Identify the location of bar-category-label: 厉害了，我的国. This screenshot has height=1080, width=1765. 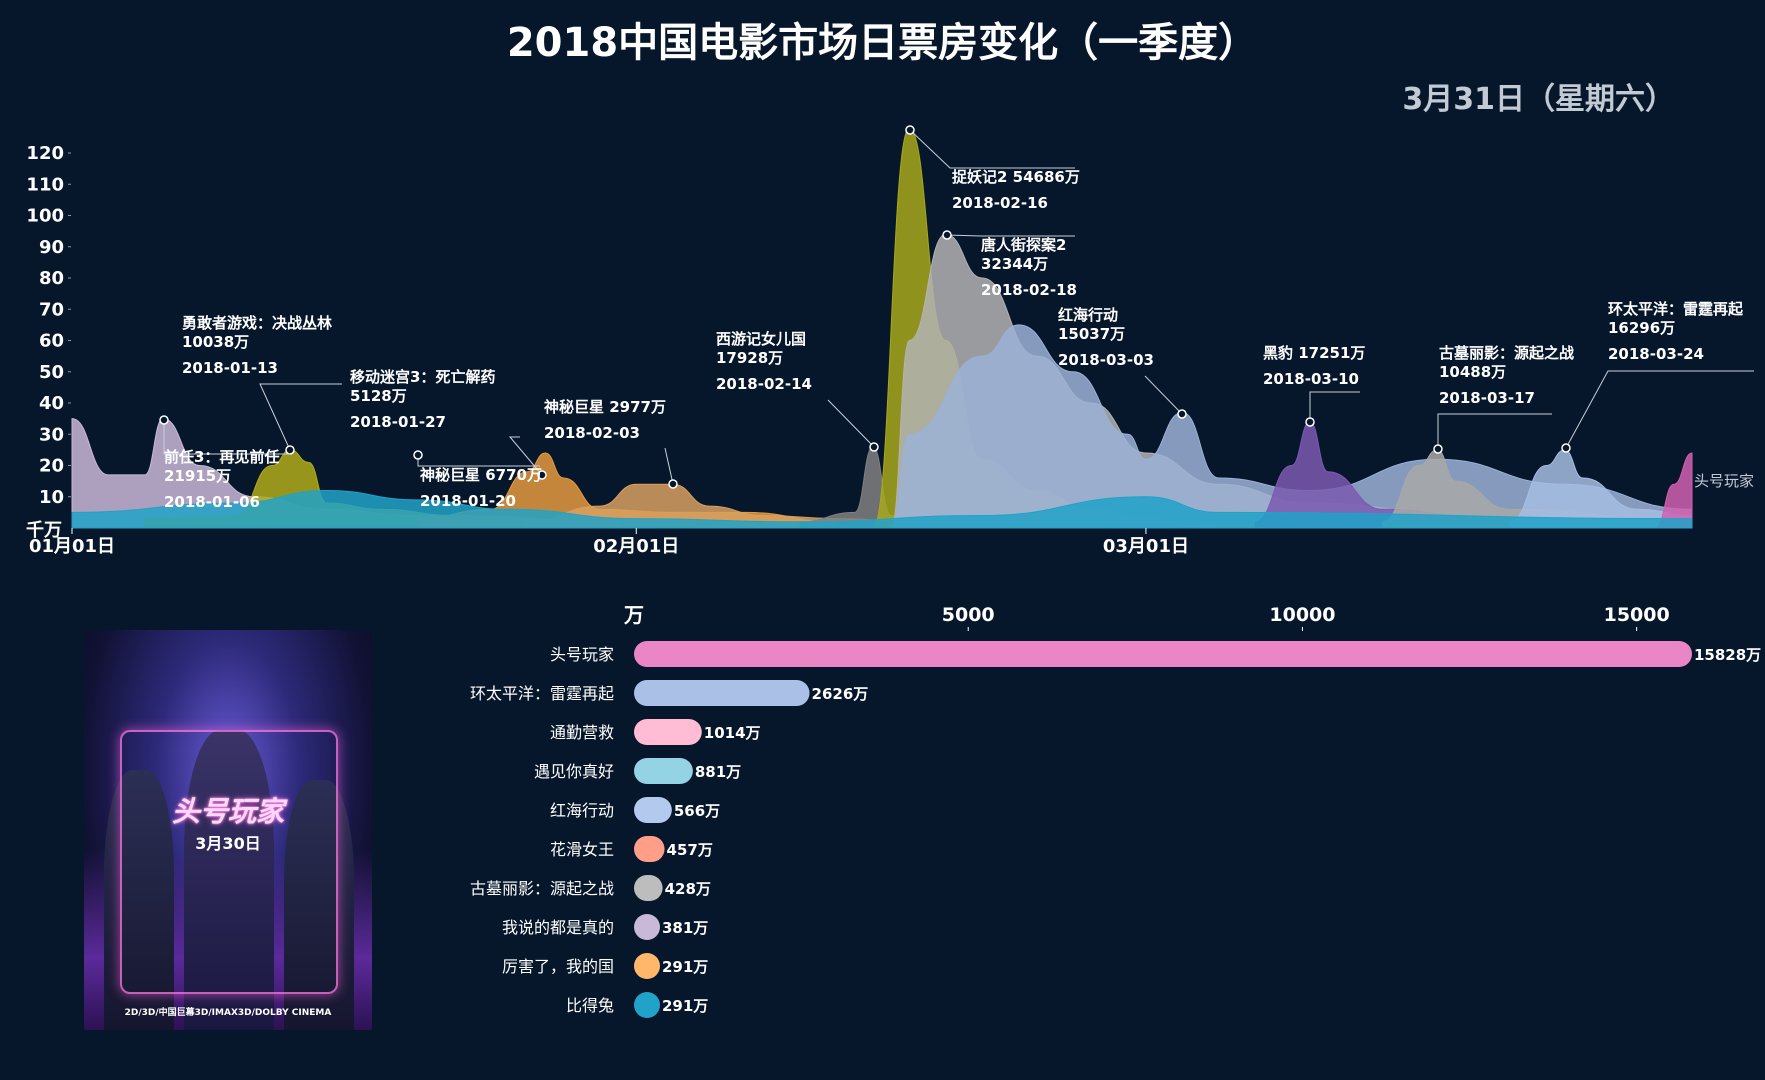
(558, 966).